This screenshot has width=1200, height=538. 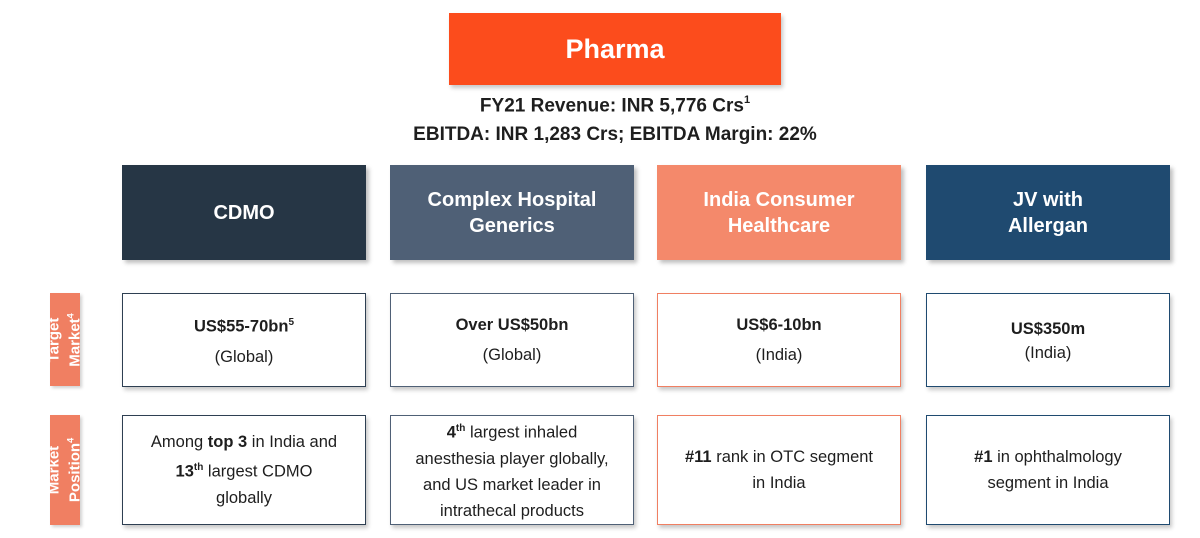 What do you see at coordinates (65, 470) in the screenshot?
I see `market-position-label: Market Position4` at bounding box center [65, 470].